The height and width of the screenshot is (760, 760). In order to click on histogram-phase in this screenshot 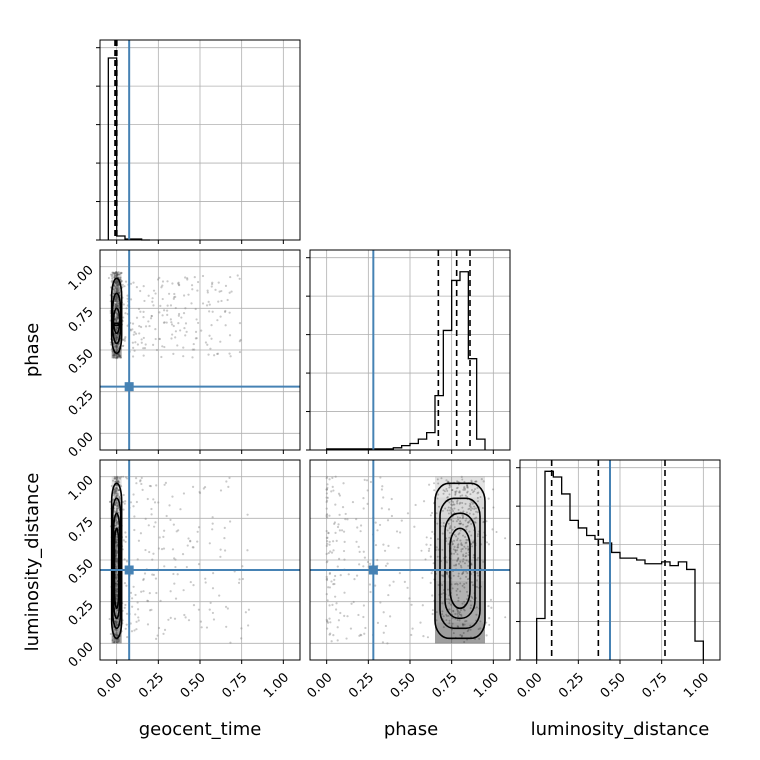, I will do `click(406, 360)`.